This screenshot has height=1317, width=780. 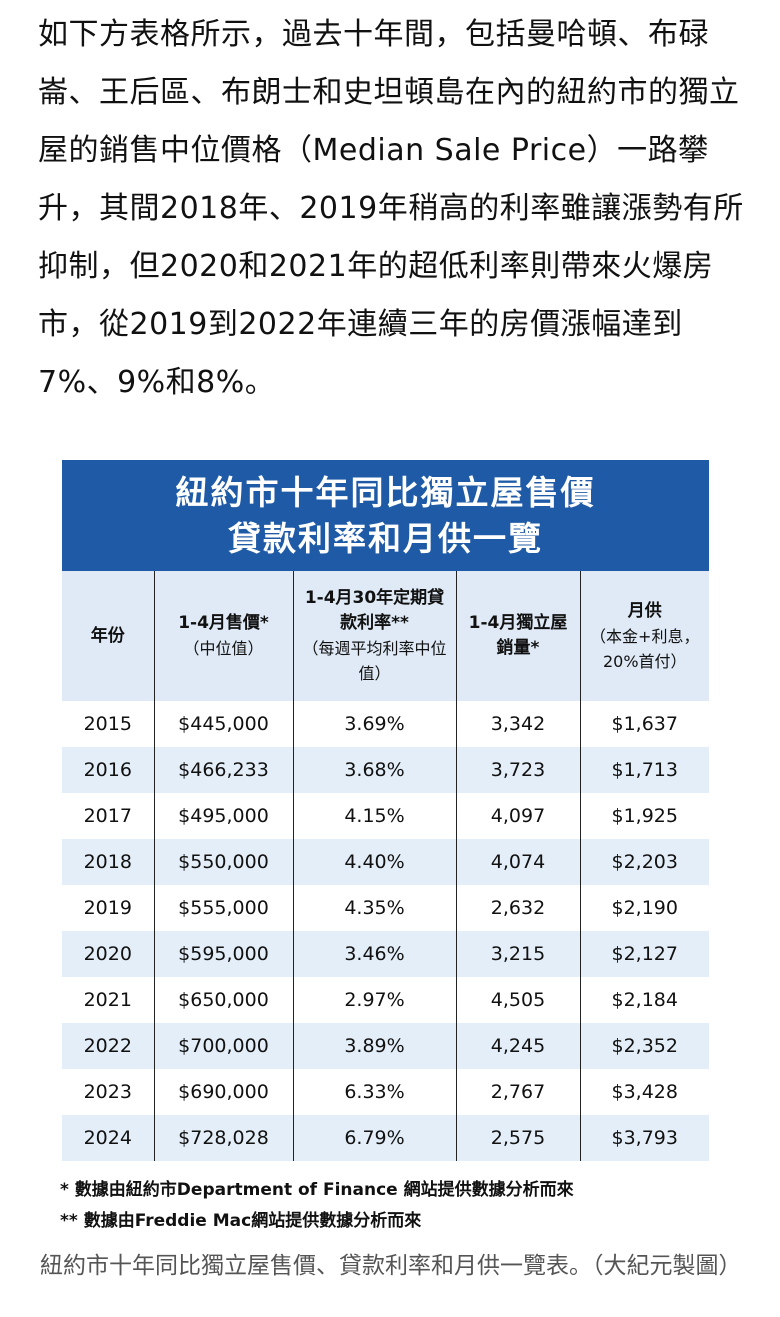 I want to click on table-row: 2015 $445,000 3.69% 3,342 $1,637, so click(x=385, y=724).